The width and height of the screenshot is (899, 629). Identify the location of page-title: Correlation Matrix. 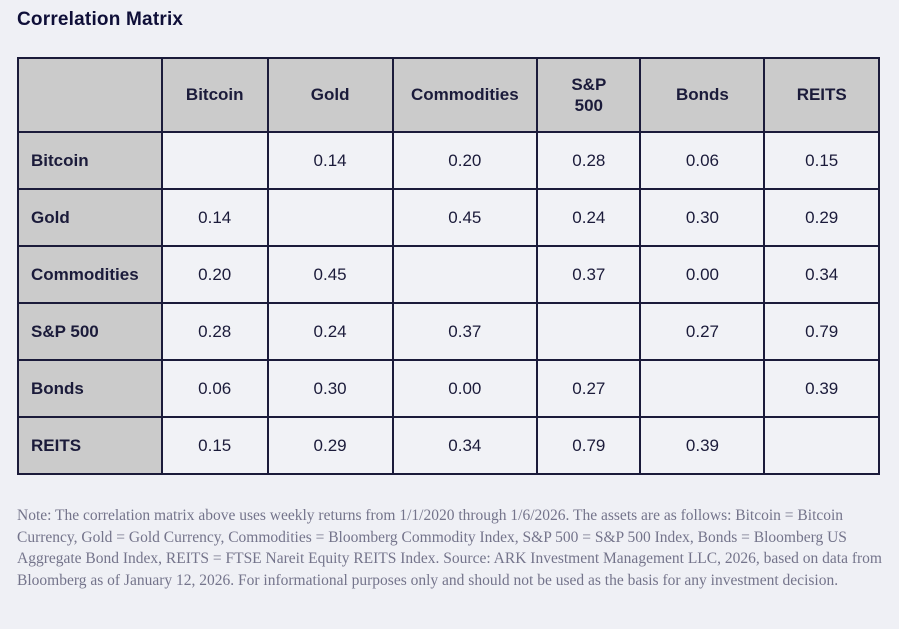
(100, 19).